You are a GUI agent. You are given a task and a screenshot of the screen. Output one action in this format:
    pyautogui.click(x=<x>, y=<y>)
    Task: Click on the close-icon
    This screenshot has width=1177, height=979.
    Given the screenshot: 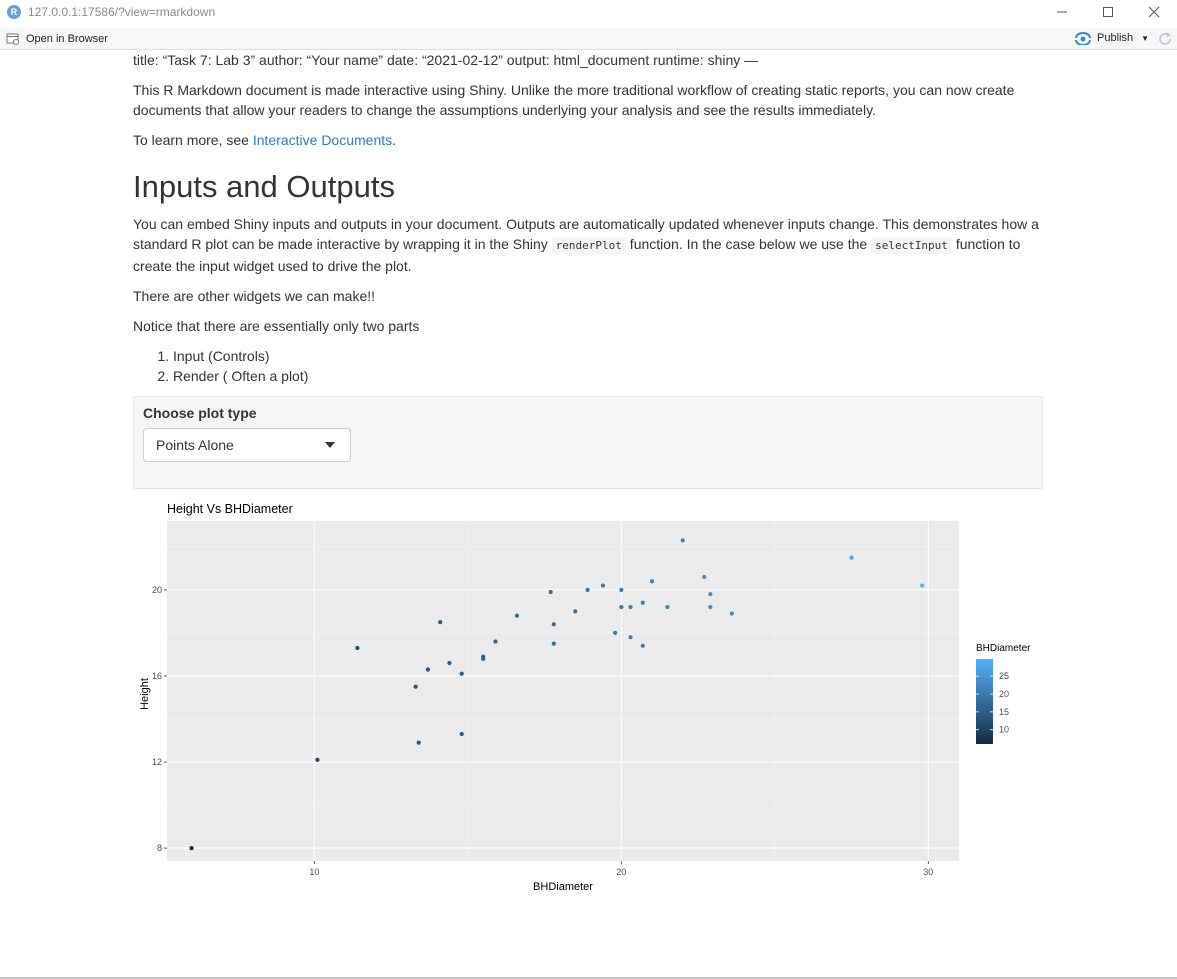 What is the action you would take?
    pyautogui.click(x=1154, y=12)
    